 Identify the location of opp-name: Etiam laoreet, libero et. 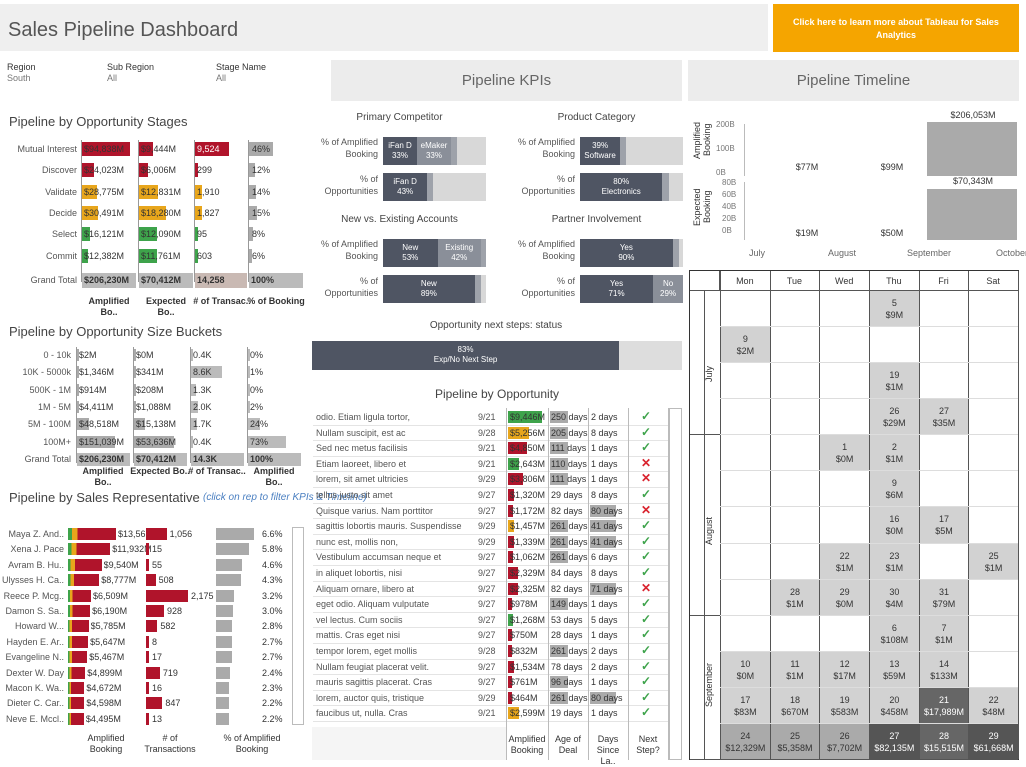
(361, 463).